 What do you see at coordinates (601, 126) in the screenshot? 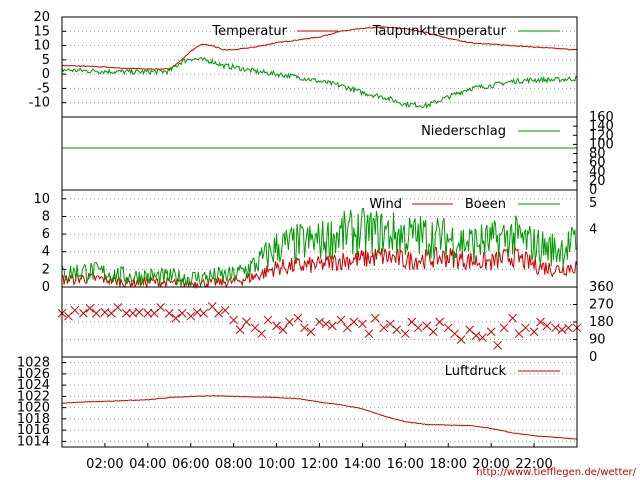
I see `y-tick-label: 140` at bounding box center [601, 126].